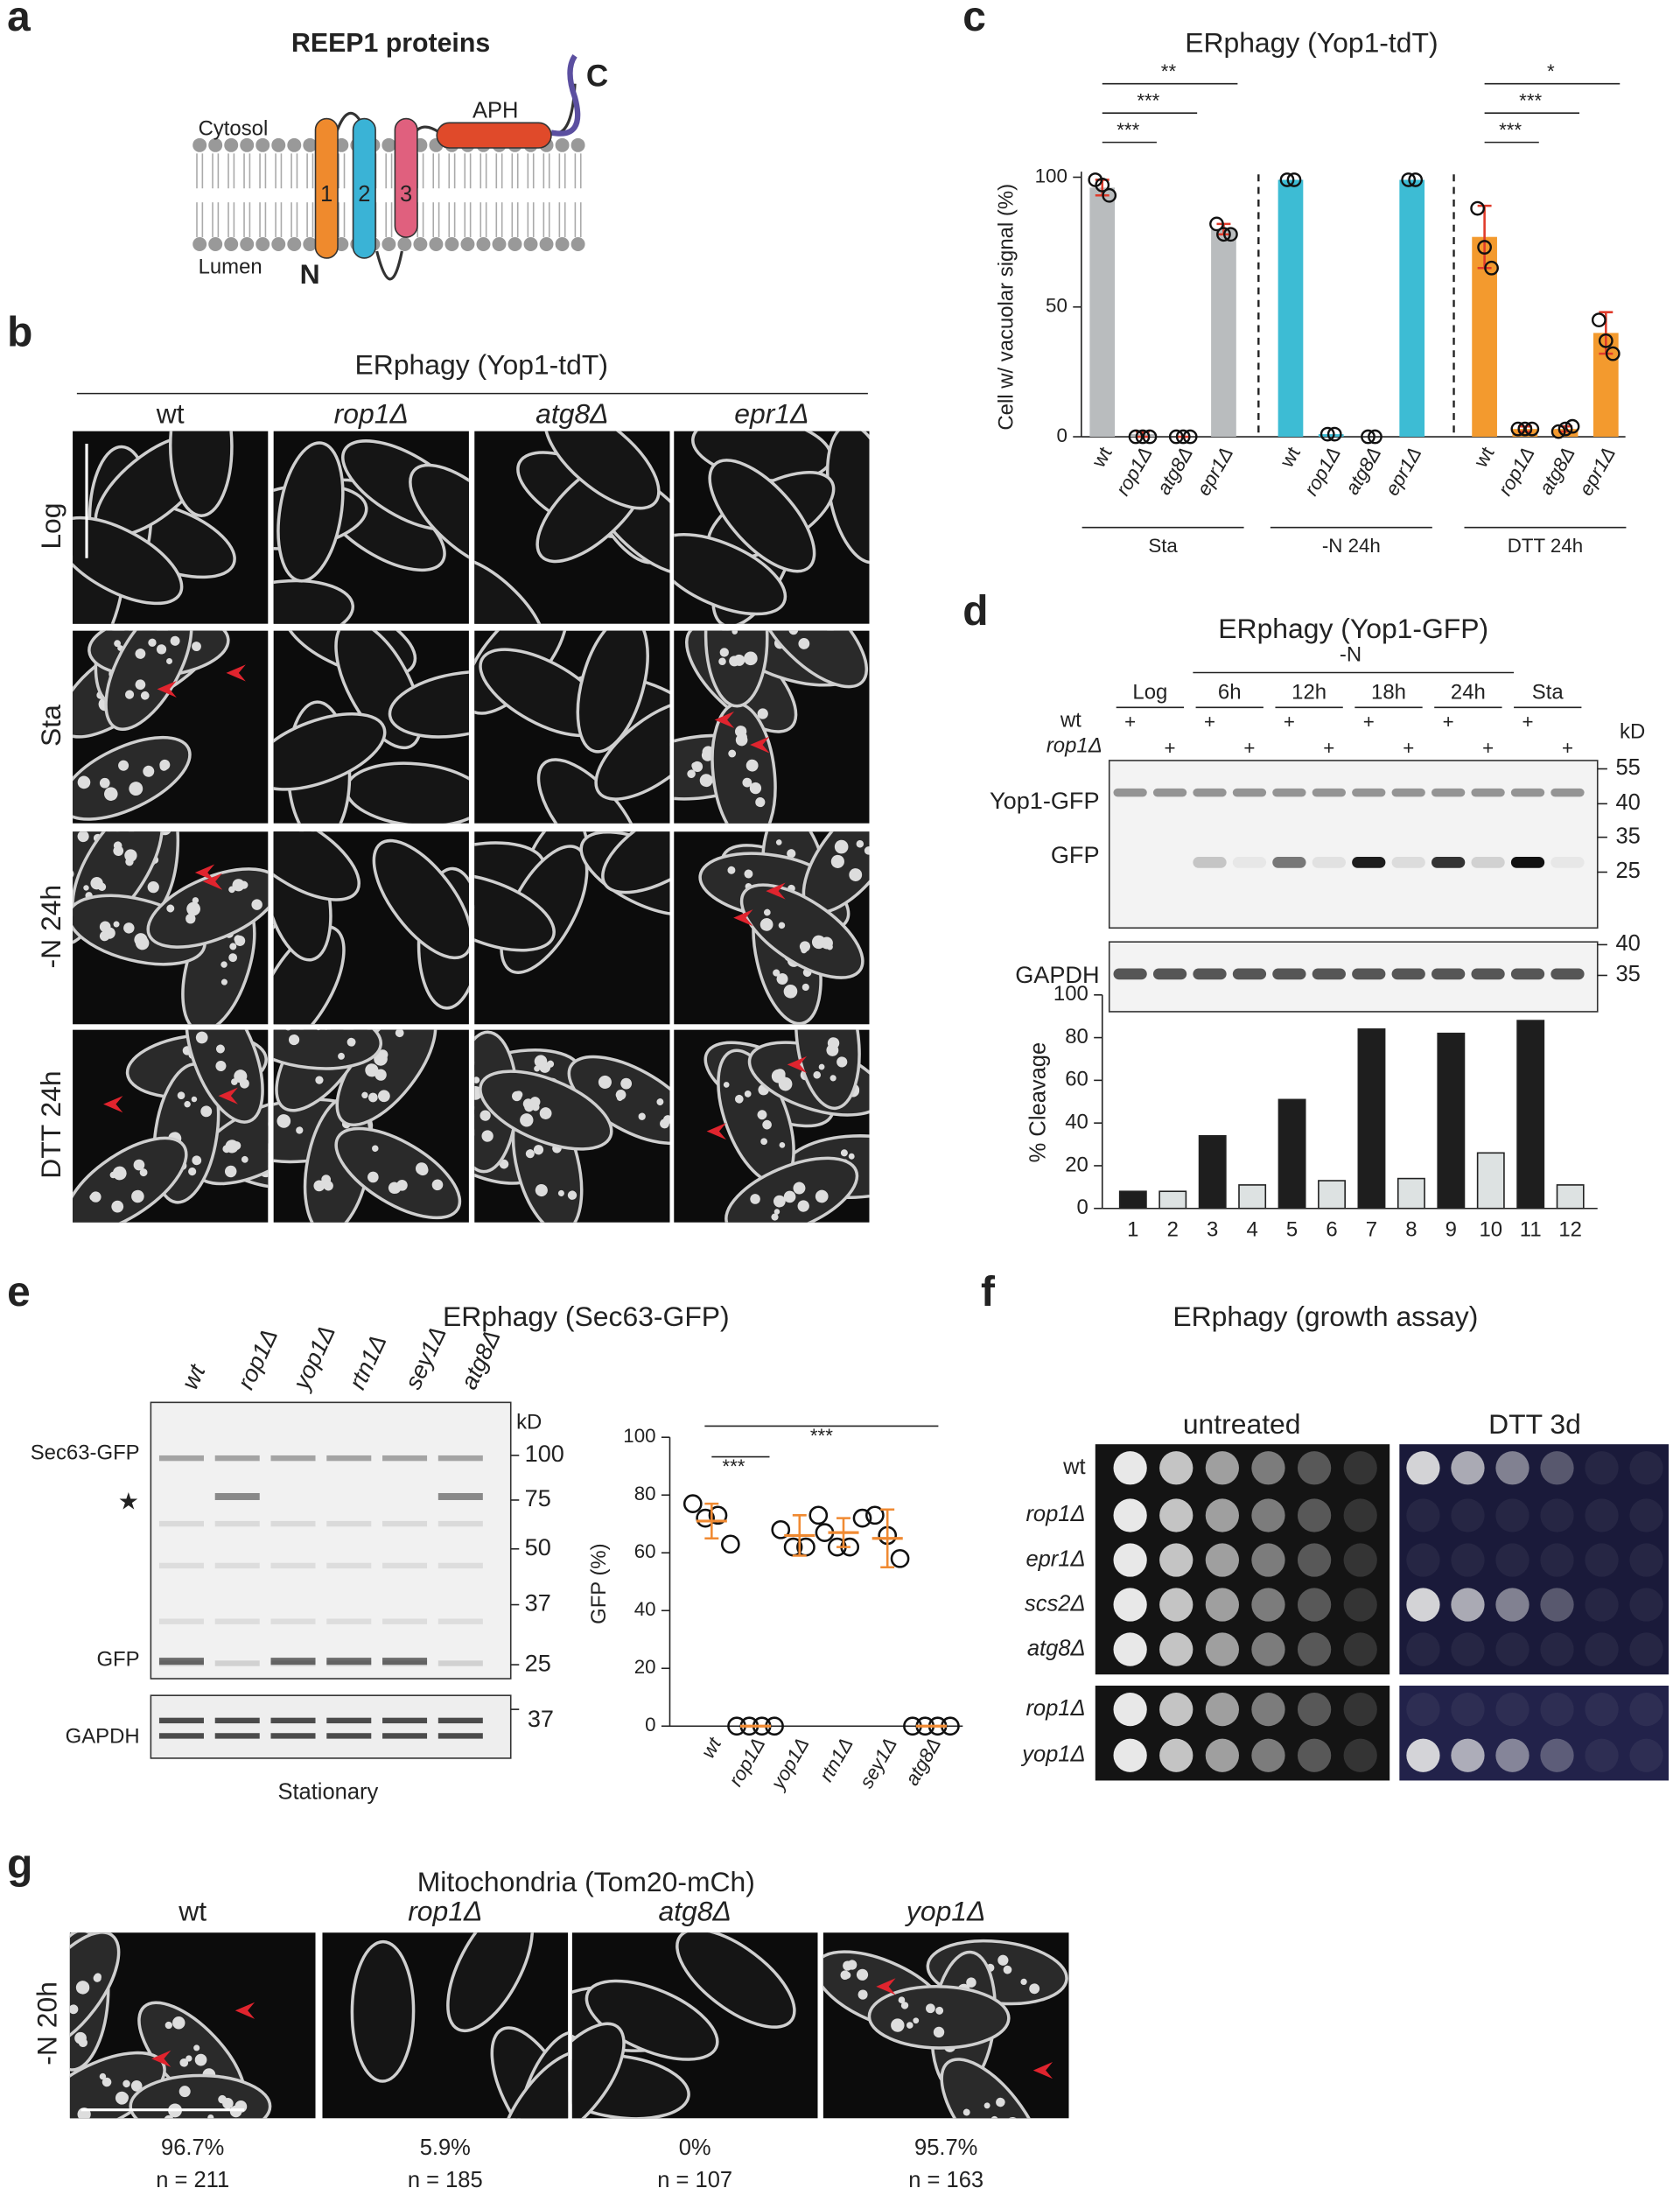 The height and width of the screenshot is (2188, 1680). What do you see at coordinates (1531, 1230) in the screenshot?
I see `x-tick-label: 11` at bounding box center [1531, 1230].